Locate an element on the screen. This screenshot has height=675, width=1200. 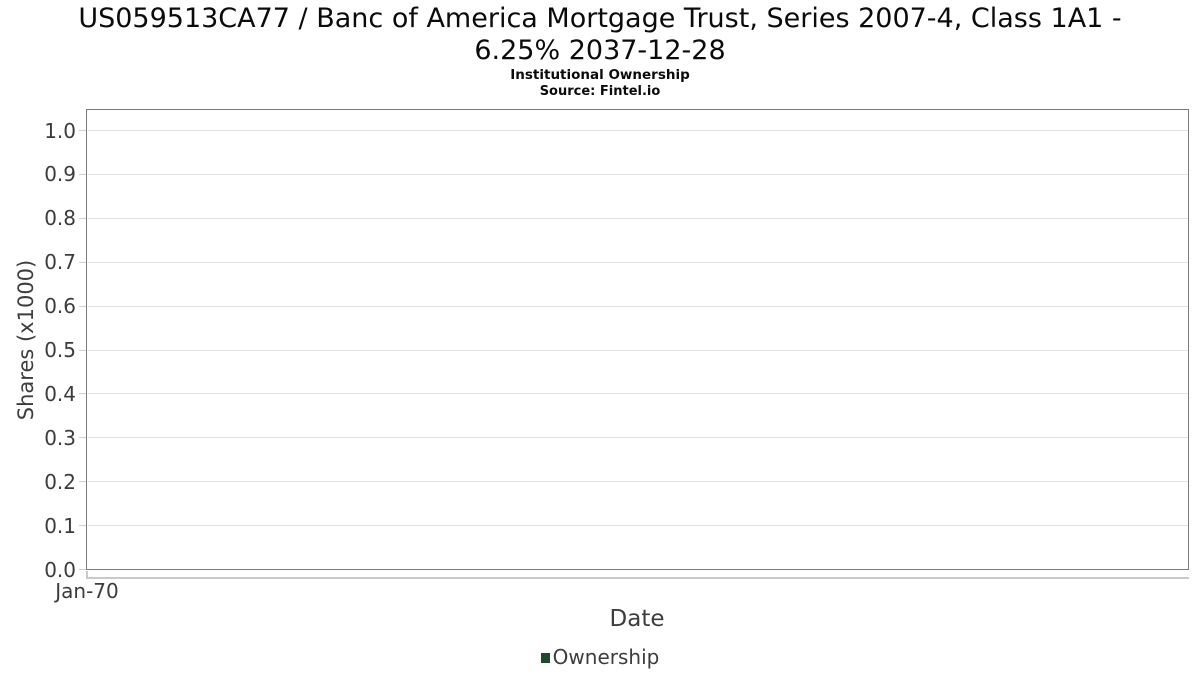
y-tick-label: 0.0 is located at coordinates (60, 569).